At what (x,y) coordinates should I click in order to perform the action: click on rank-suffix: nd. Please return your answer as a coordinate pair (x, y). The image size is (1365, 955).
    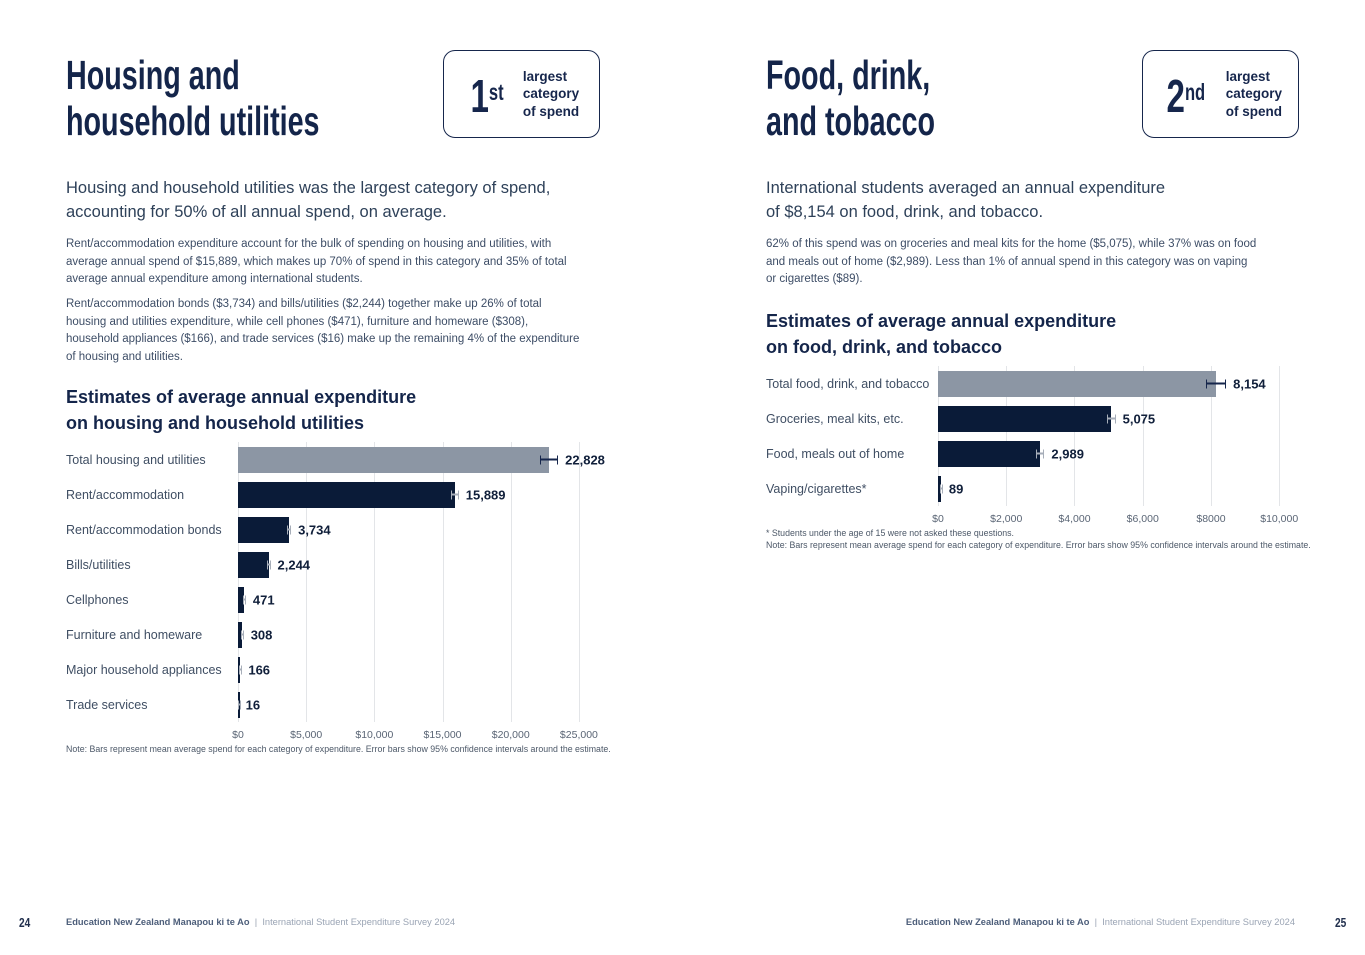
    Looking at the image, I should click on (1195, 92).